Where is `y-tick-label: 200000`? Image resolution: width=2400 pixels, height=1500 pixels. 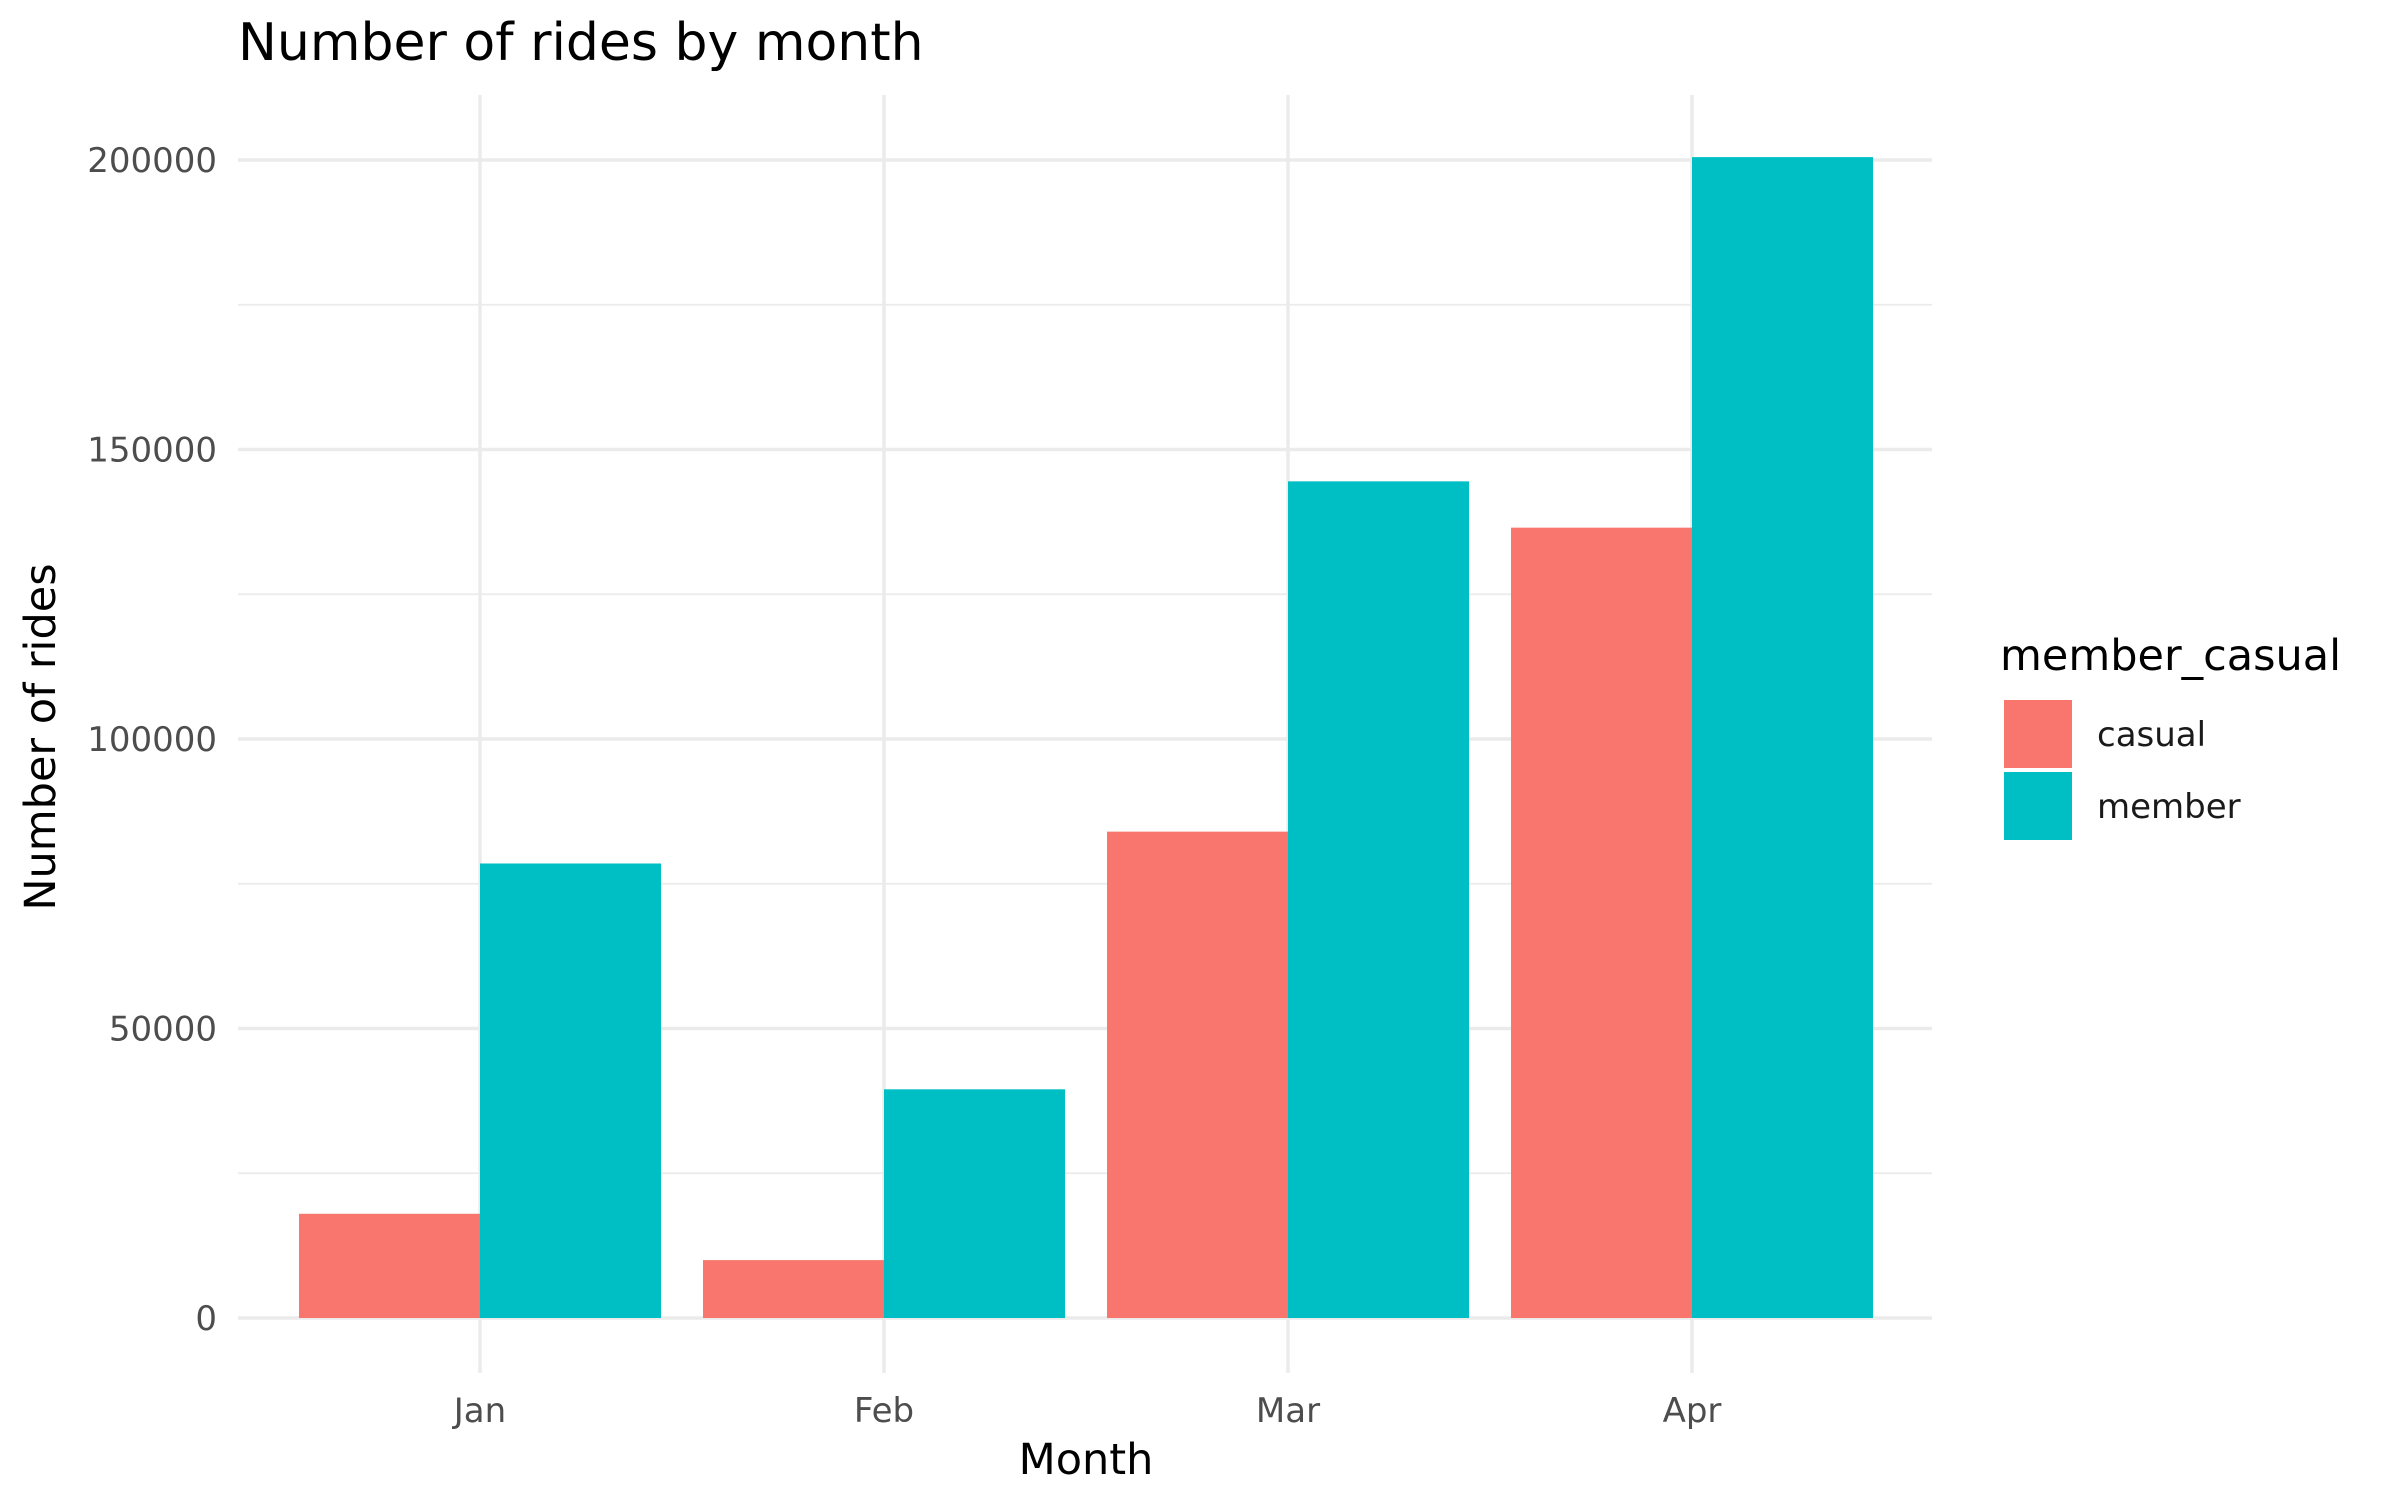
y-tick-label: 200000 is located at coordinates (152, 161).